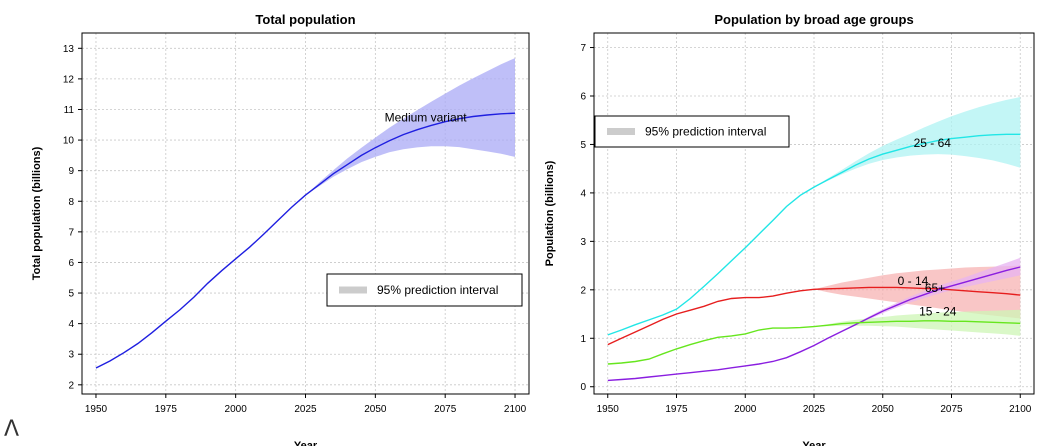 The height and width of the screenshot is (446, 1043). I want to click on y-tick-label: 0, so click(583, 387).